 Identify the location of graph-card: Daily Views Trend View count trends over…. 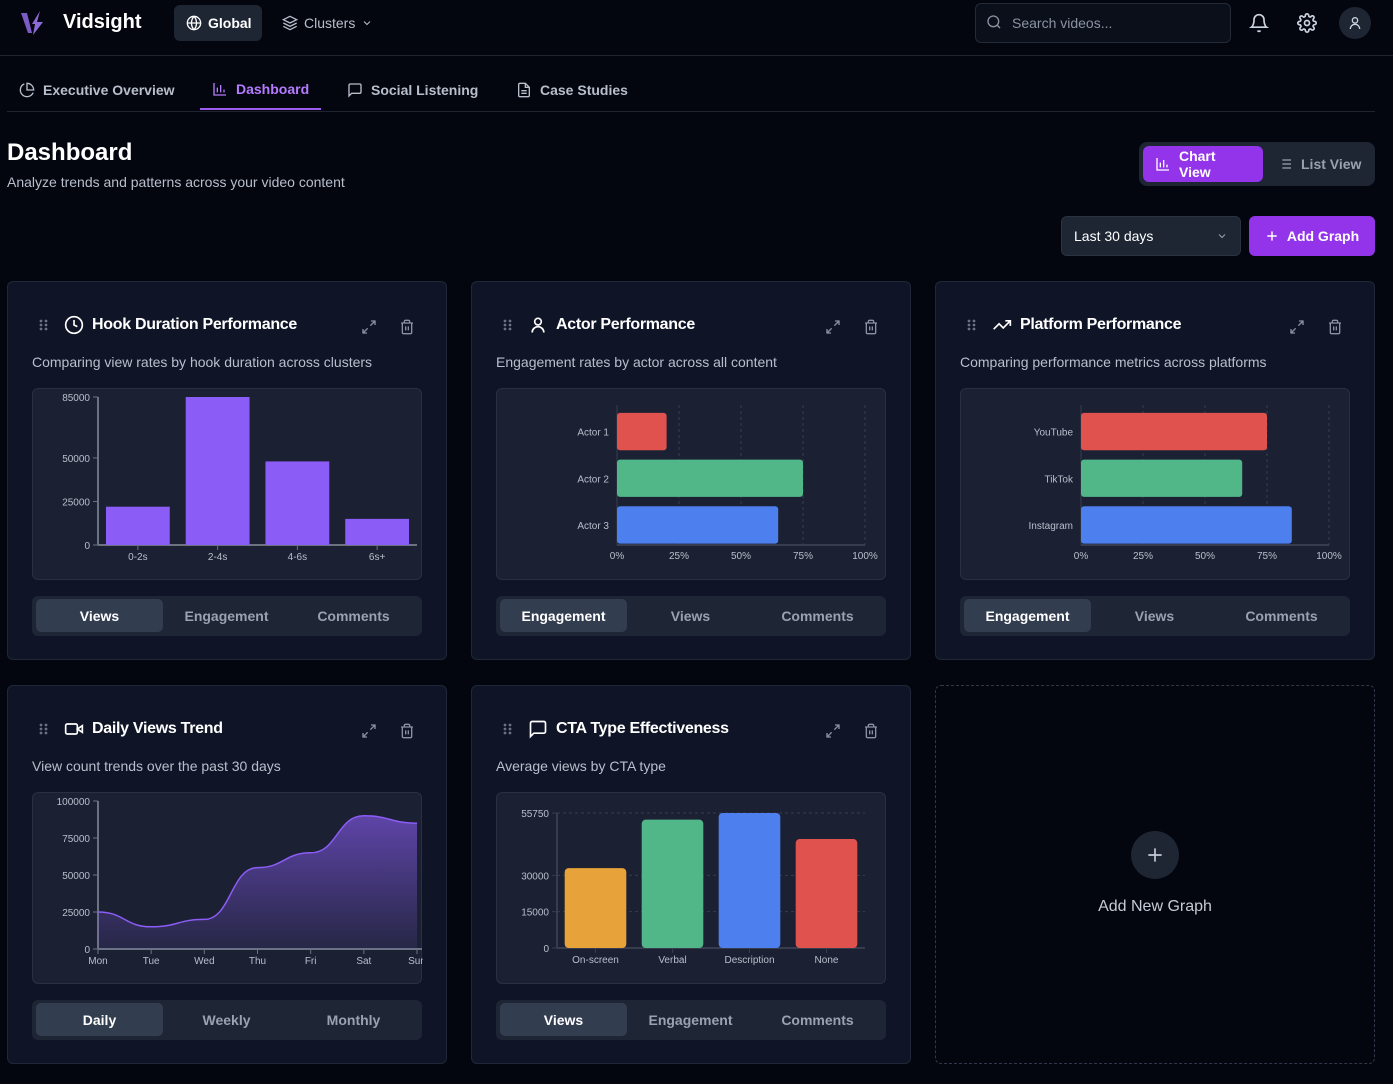
(227, 874).